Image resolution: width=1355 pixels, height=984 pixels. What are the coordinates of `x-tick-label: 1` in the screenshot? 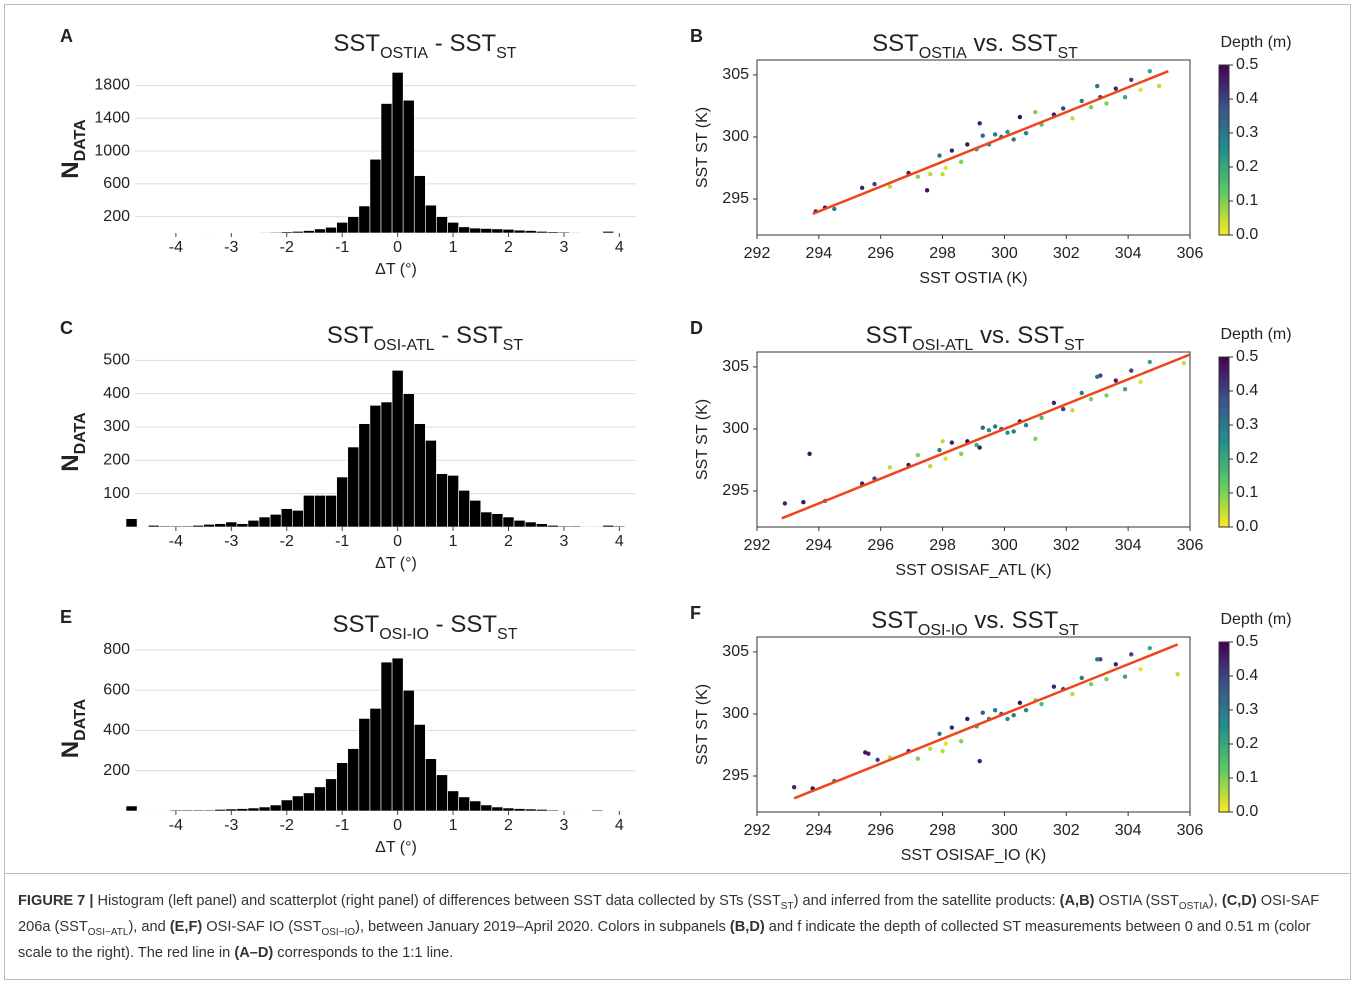 It's located at (453, 825).